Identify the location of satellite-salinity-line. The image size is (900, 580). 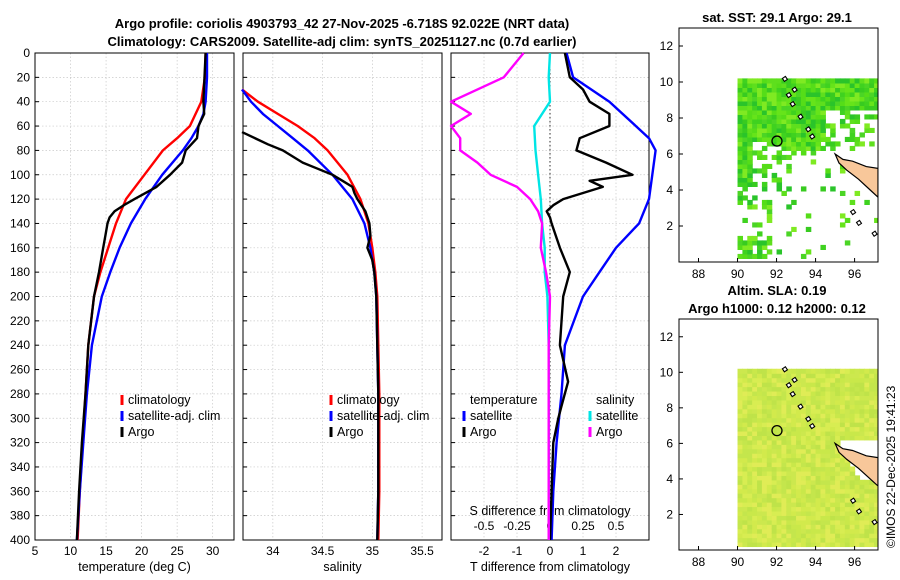
(310, 314).